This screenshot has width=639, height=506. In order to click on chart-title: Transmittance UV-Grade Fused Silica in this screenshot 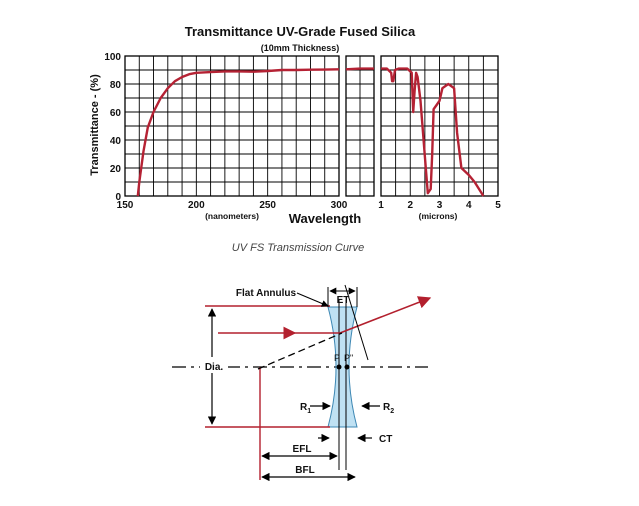, I will do `click(300, 31)`.